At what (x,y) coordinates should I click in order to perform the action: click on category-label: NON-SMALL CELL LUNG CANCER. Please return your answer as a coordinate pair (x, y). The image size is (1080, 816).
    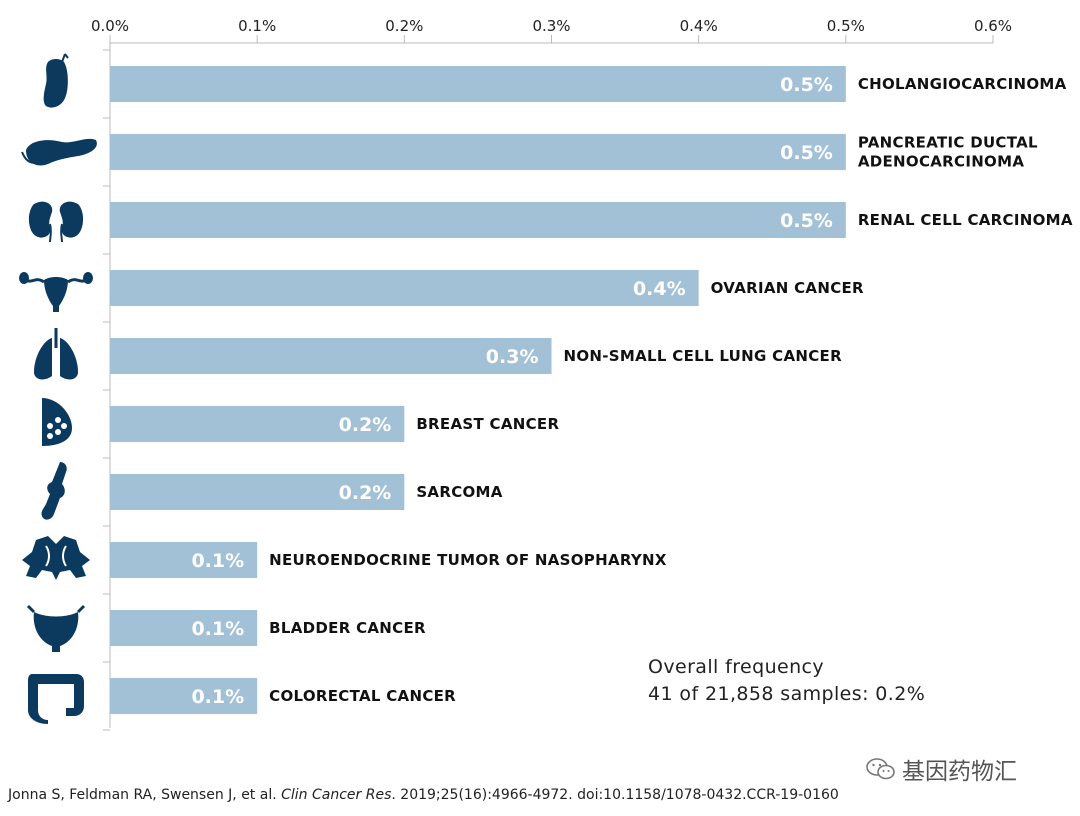
    Looking at the image, I should click on (703, 356).